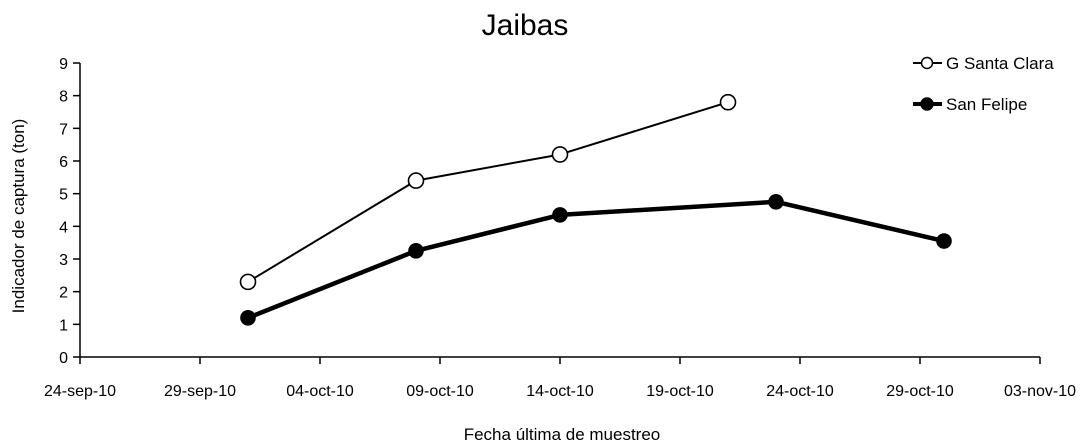  Describe the element at coordinates (18, 216) in the screenshot. I see `y-axis-title: Indicador de captura (ton)` at that location.